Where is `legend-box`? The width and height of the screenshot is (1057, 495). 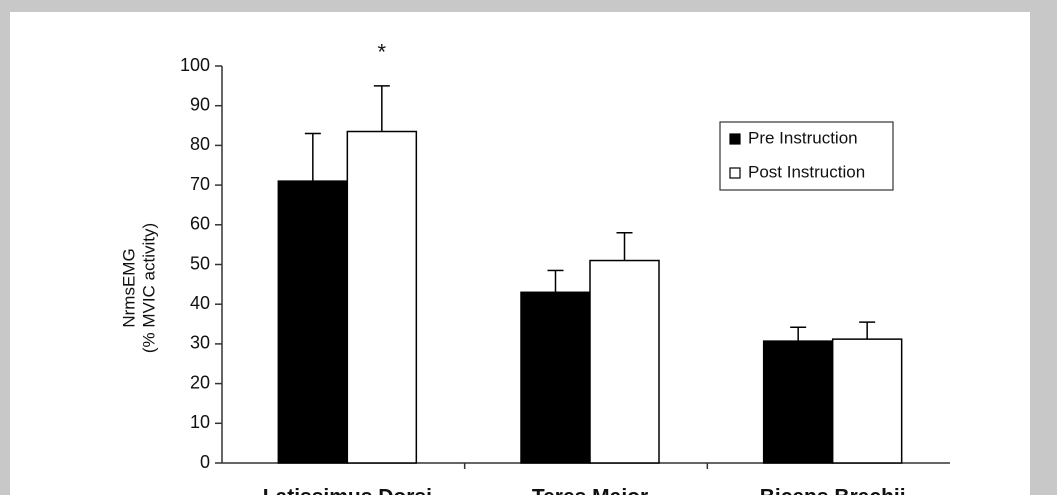
legend-box is located at coordinates (806, 156).